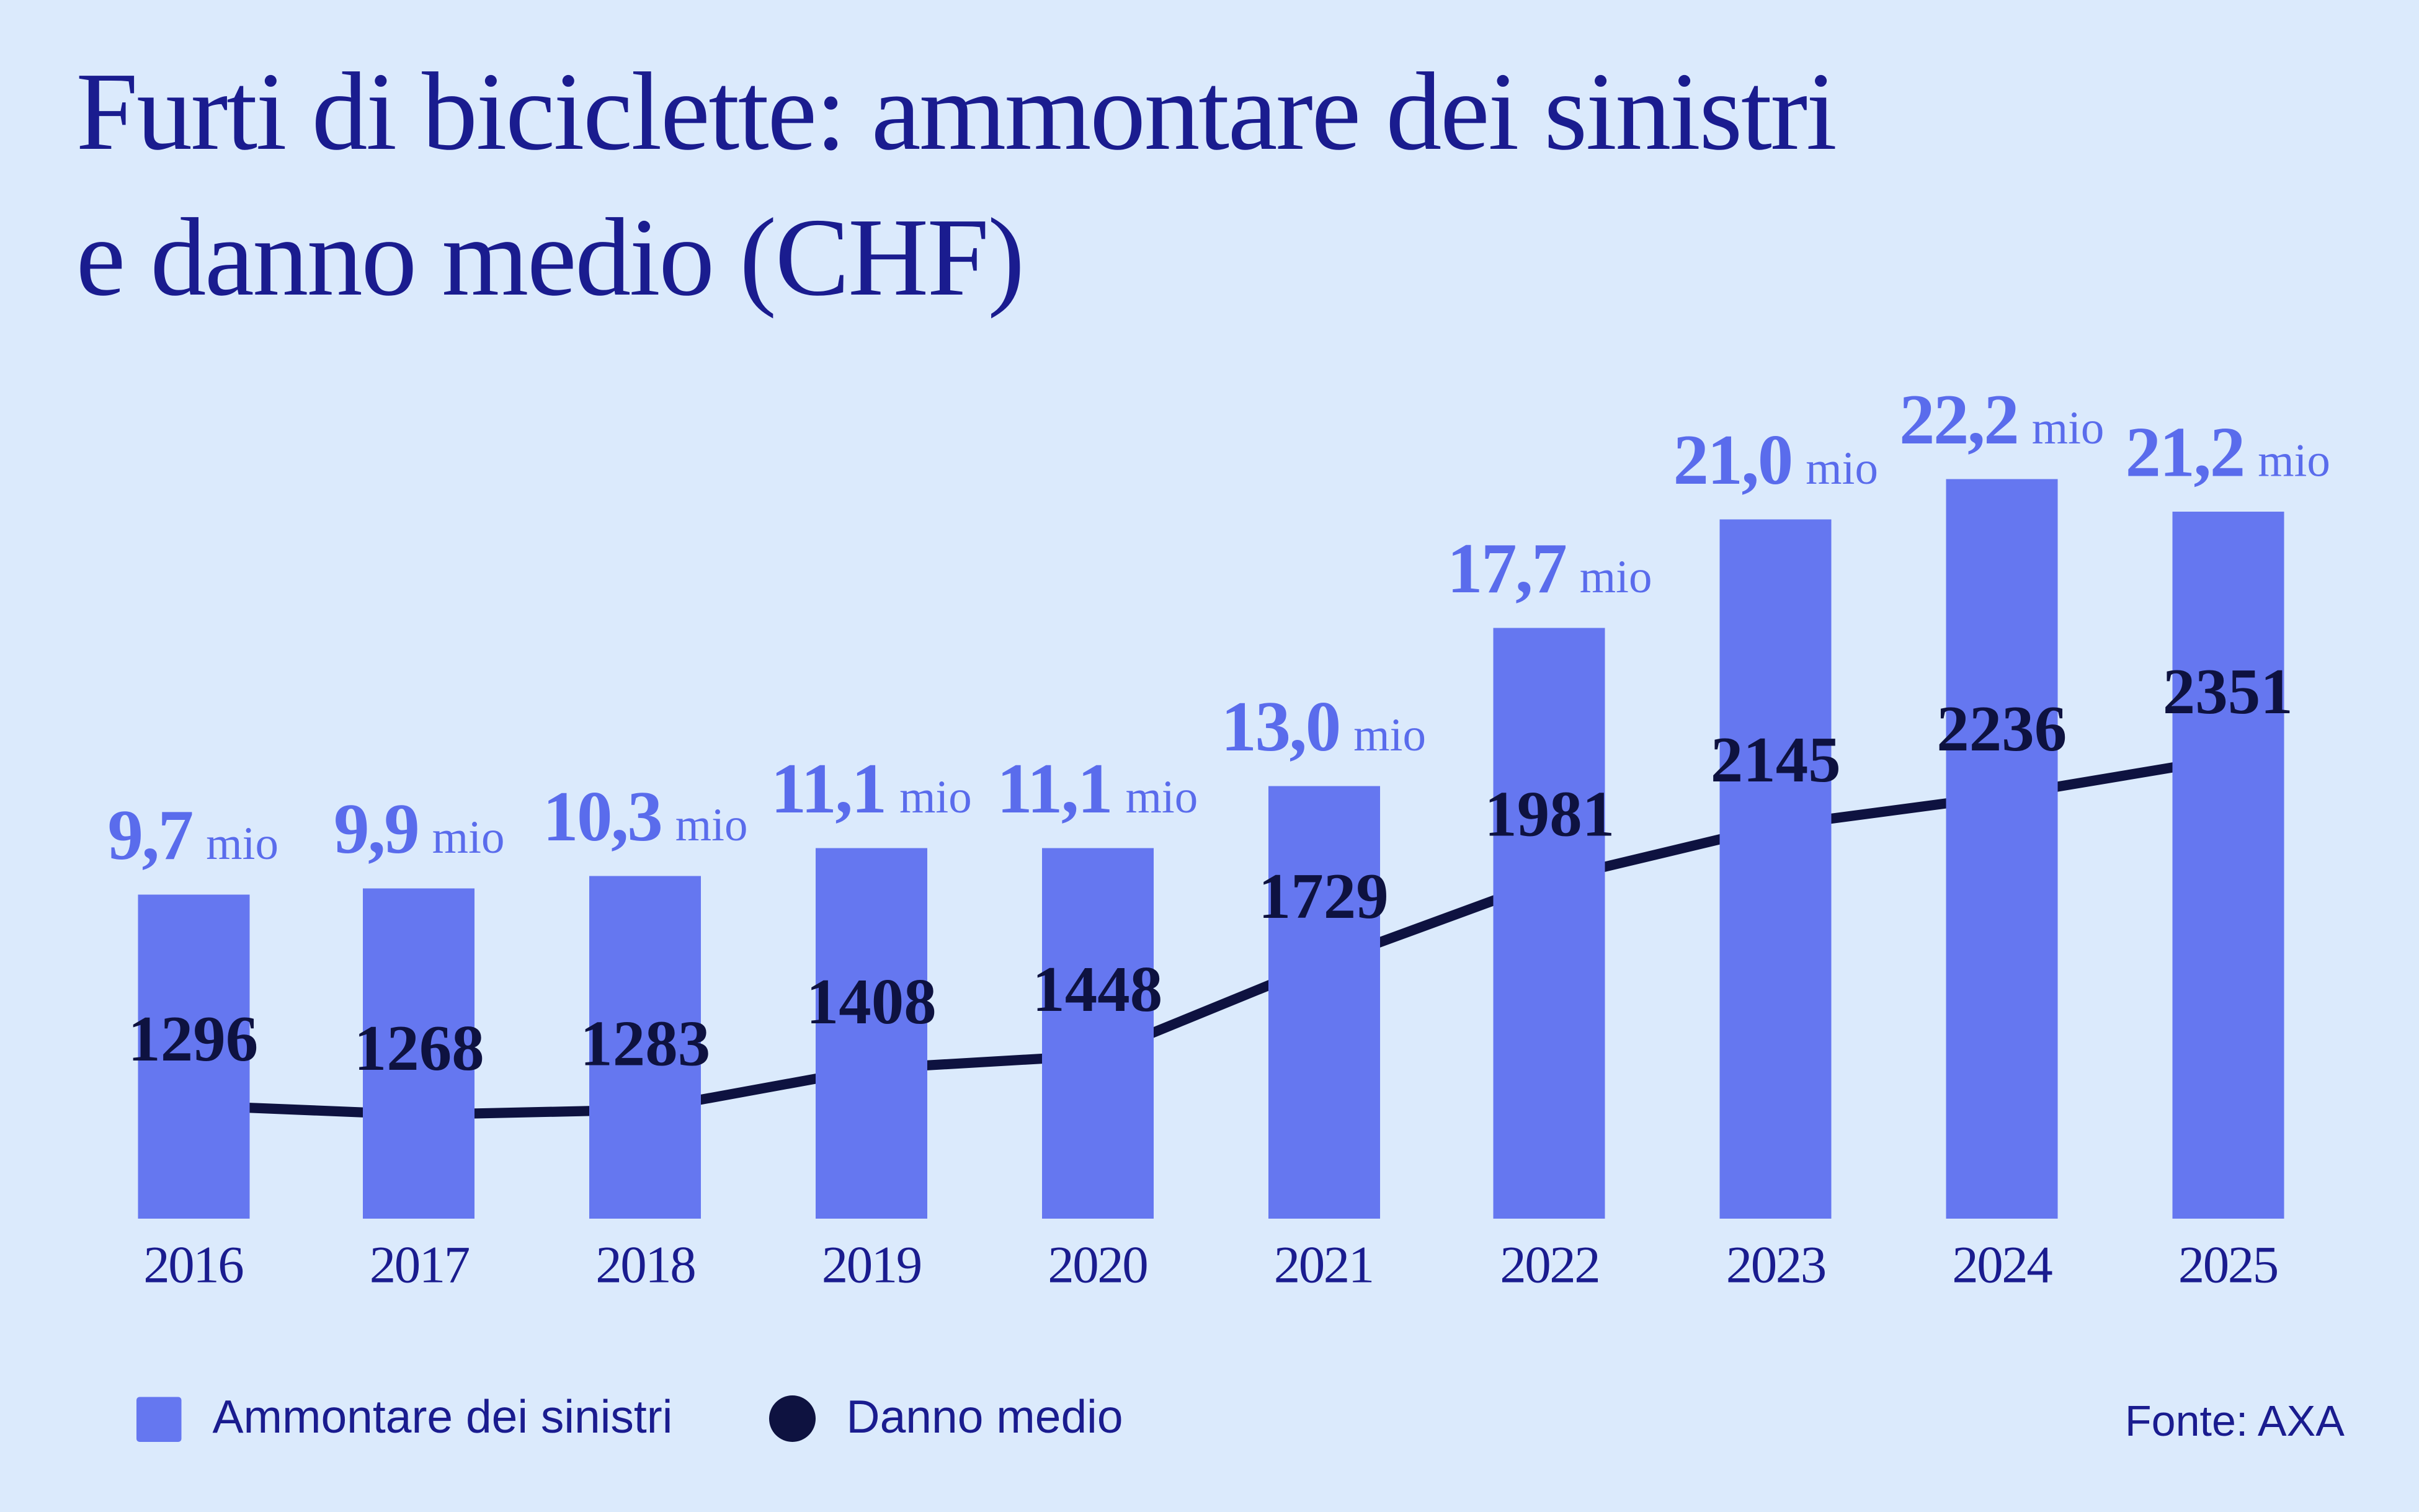 The image size is (2419, 1512). What do you see at coordinates (1550, 1266) in the screenshot?
I see `x-axis-label-2022: 2022` at bounding box center [1550, 1266].